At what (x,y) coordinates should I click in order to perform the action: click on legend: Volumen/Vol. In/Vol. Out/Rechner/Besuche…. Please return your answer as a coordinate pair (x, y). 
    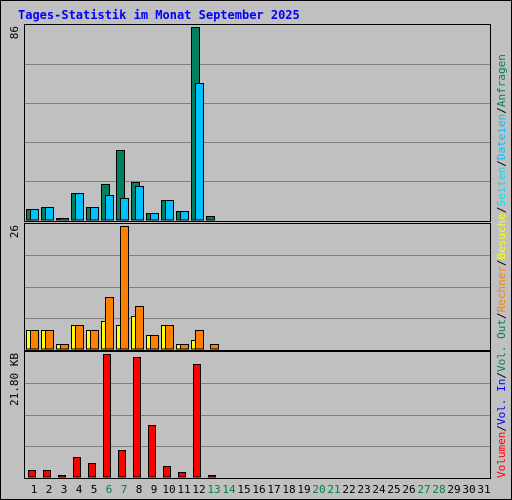
    Looking at the image, I should click on (501, 266).